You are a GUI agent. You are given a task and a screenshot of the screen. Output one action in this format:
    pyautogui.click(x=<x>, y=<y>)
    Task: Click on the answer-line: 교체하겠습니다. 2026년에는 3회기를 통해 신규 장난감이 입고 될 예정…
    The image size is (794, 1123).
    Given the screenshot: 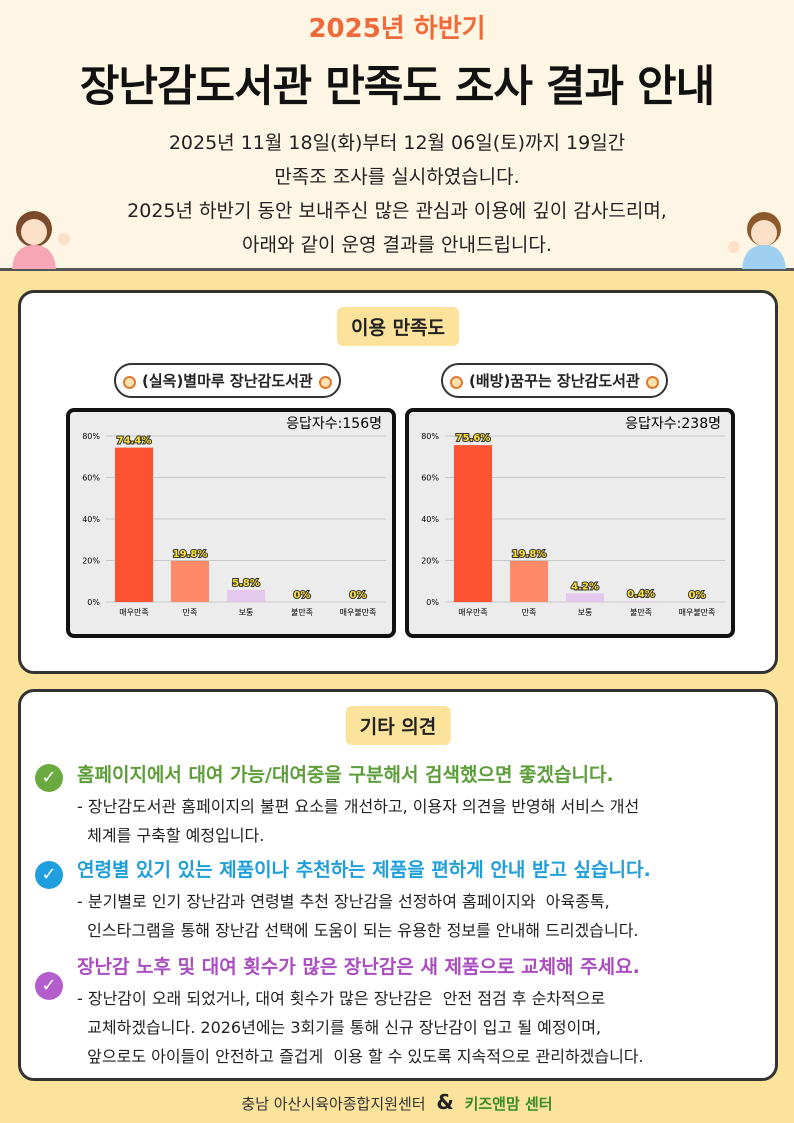 What is the action you would take?
    pyautogui.click(x=339, y=1027)
    